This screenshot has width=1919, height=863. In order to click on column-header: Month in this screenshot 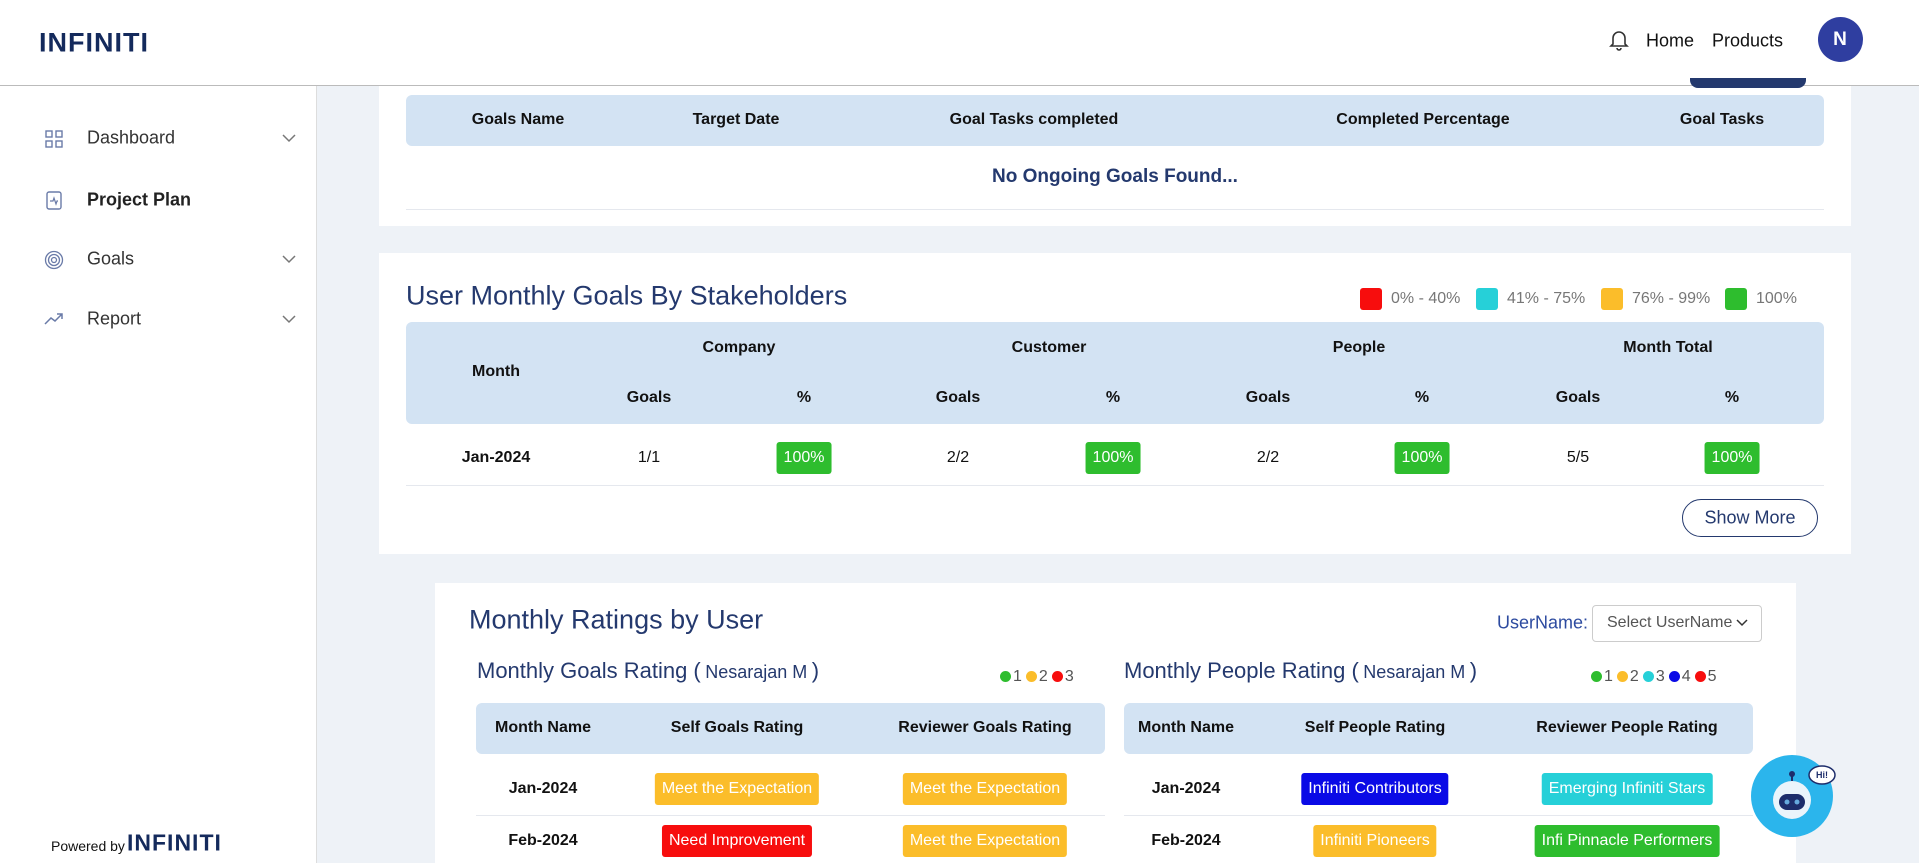, I will do `click(496, 371)`.